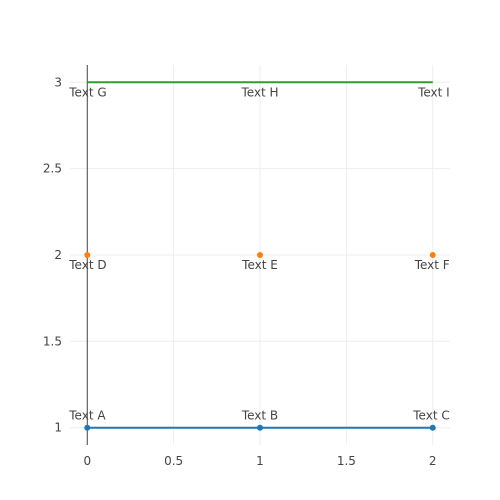  Describe the element at coordinates (259, 416) in the screenshot. I see `data-label: Text B` at that location.